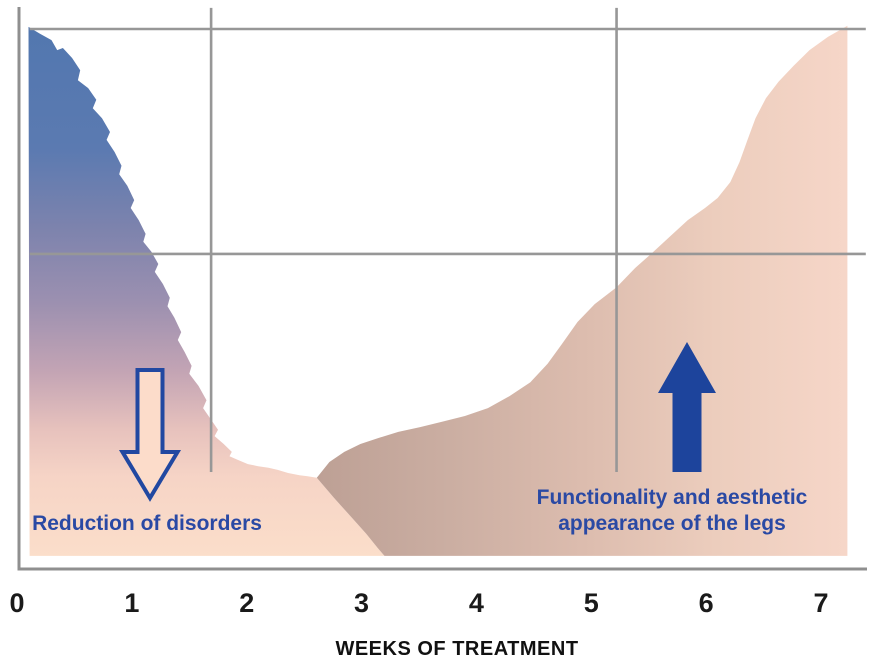 The width and height of the screenshot is (877, 671). Describe the element at coordinates (132, 603) in the screenshot. I see `x-tick-label-1: 1` at that location.